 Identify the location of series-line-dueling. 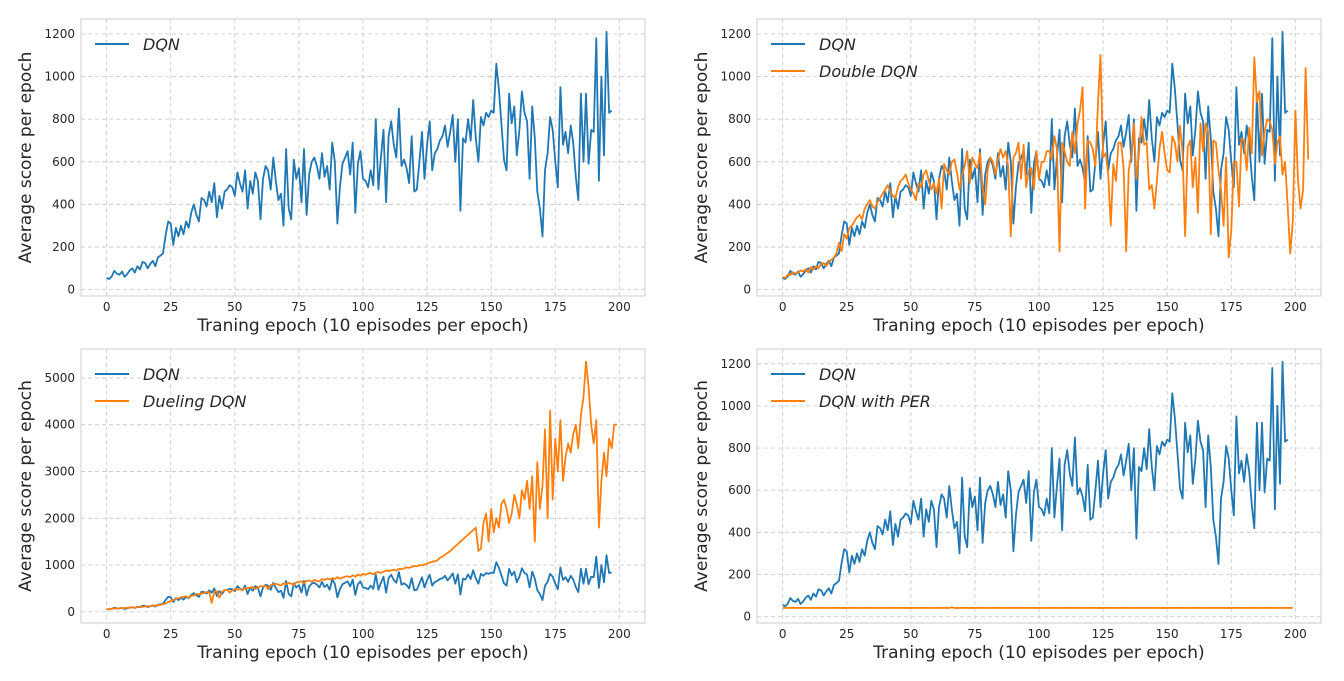
(361, 485).